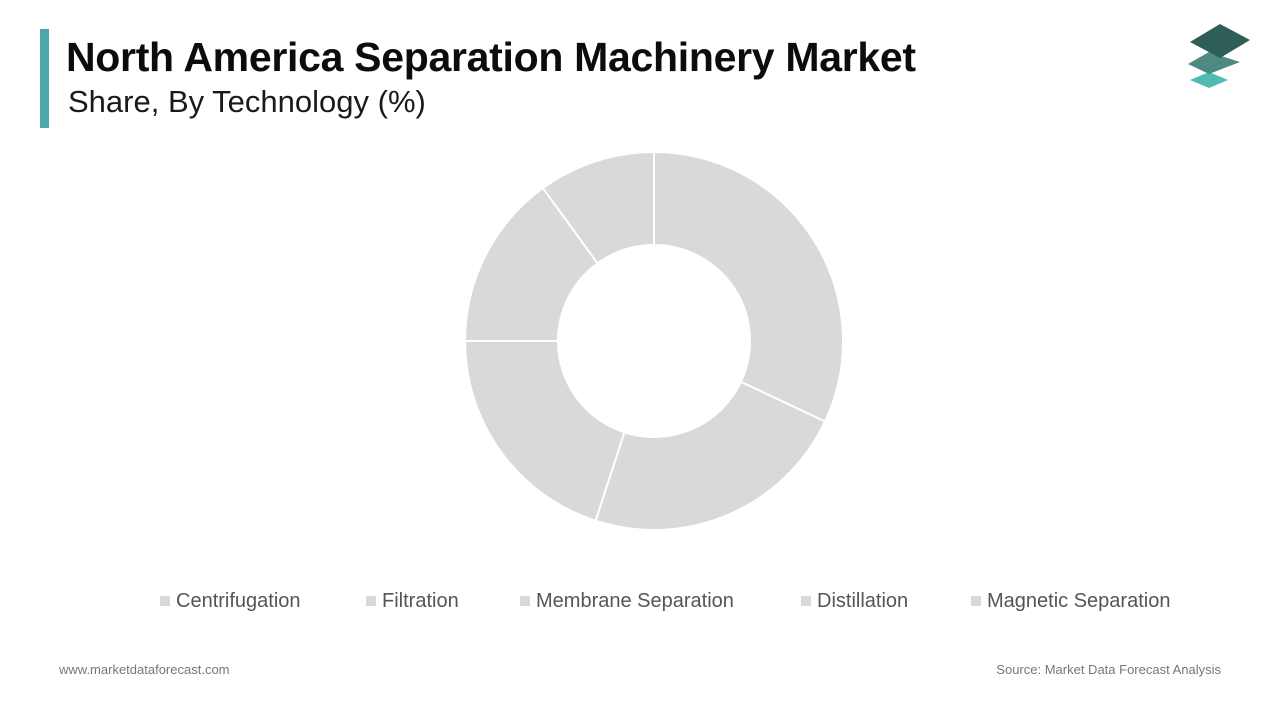 The height and width of the screenshot is (720, 1280). What do you see at coordinates (598, 207) in the screenshot?
I see `donut-slice-magnetic-separation` at bounding box center [598, 207].